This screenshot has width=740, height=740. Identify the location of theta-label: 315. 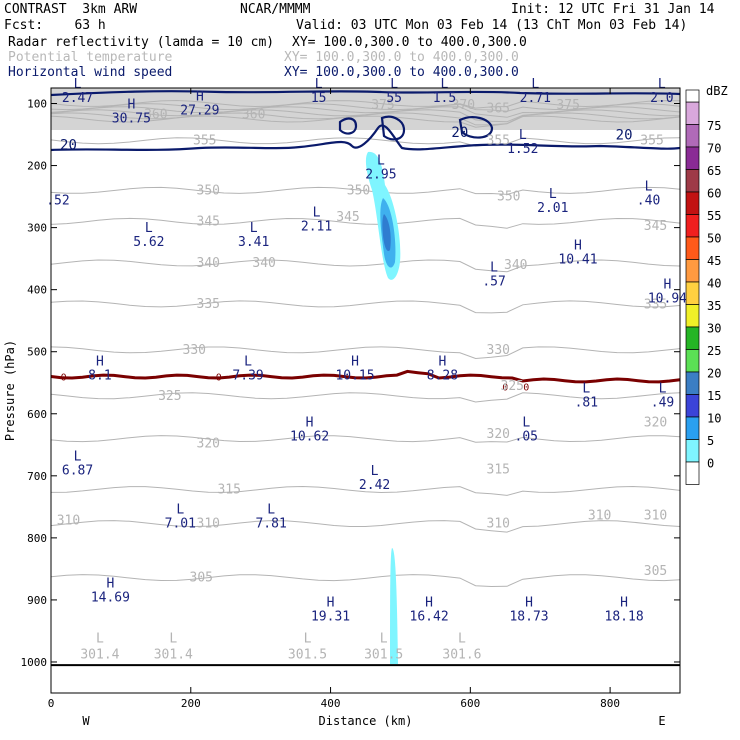
(498, 470).